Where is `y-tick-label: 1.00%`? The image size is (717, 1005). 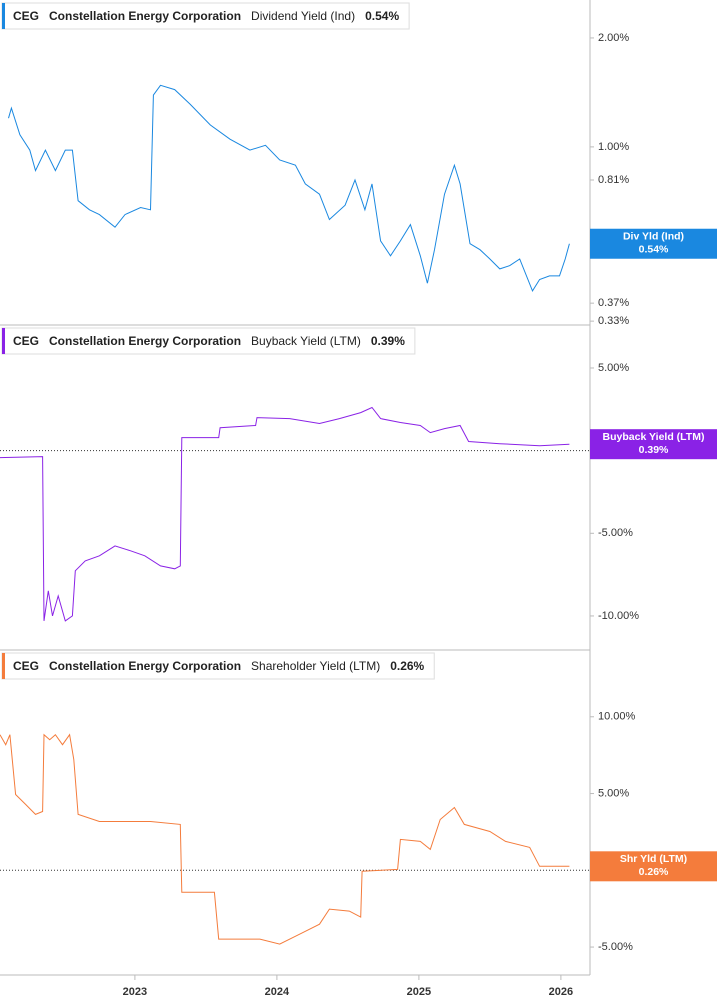 y-tick-label: 1.00% is located at coordinates (613, 147).